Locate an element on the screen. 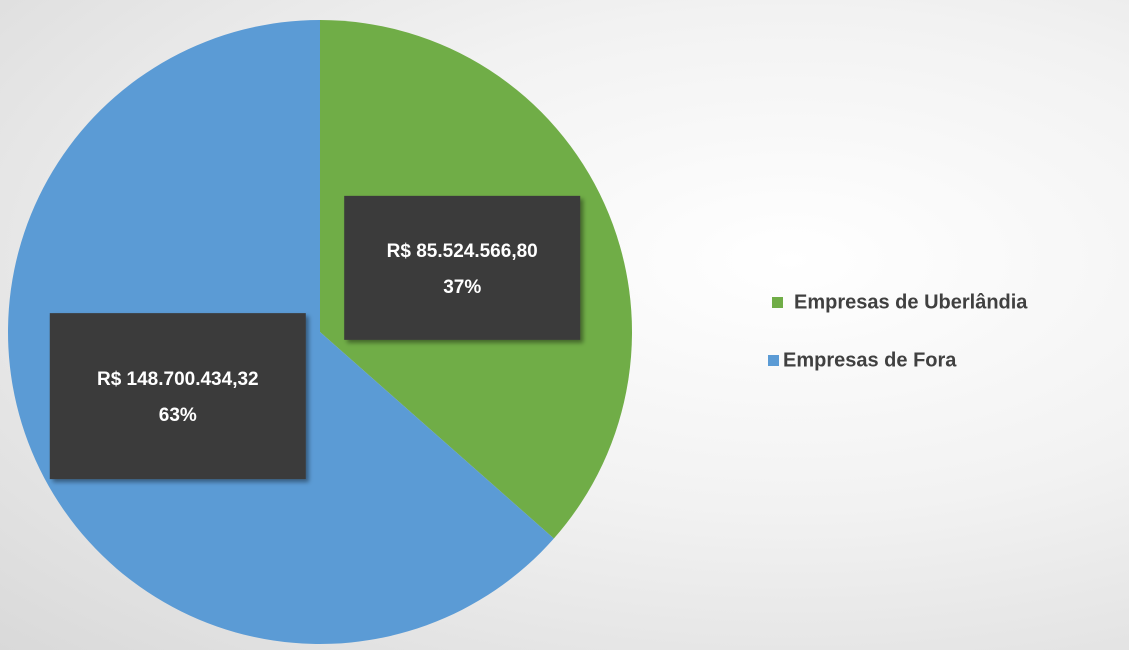 The height and width of the screenshot is (650, 1129). data-label-percent: 37% is located at coordinates (462, 287).